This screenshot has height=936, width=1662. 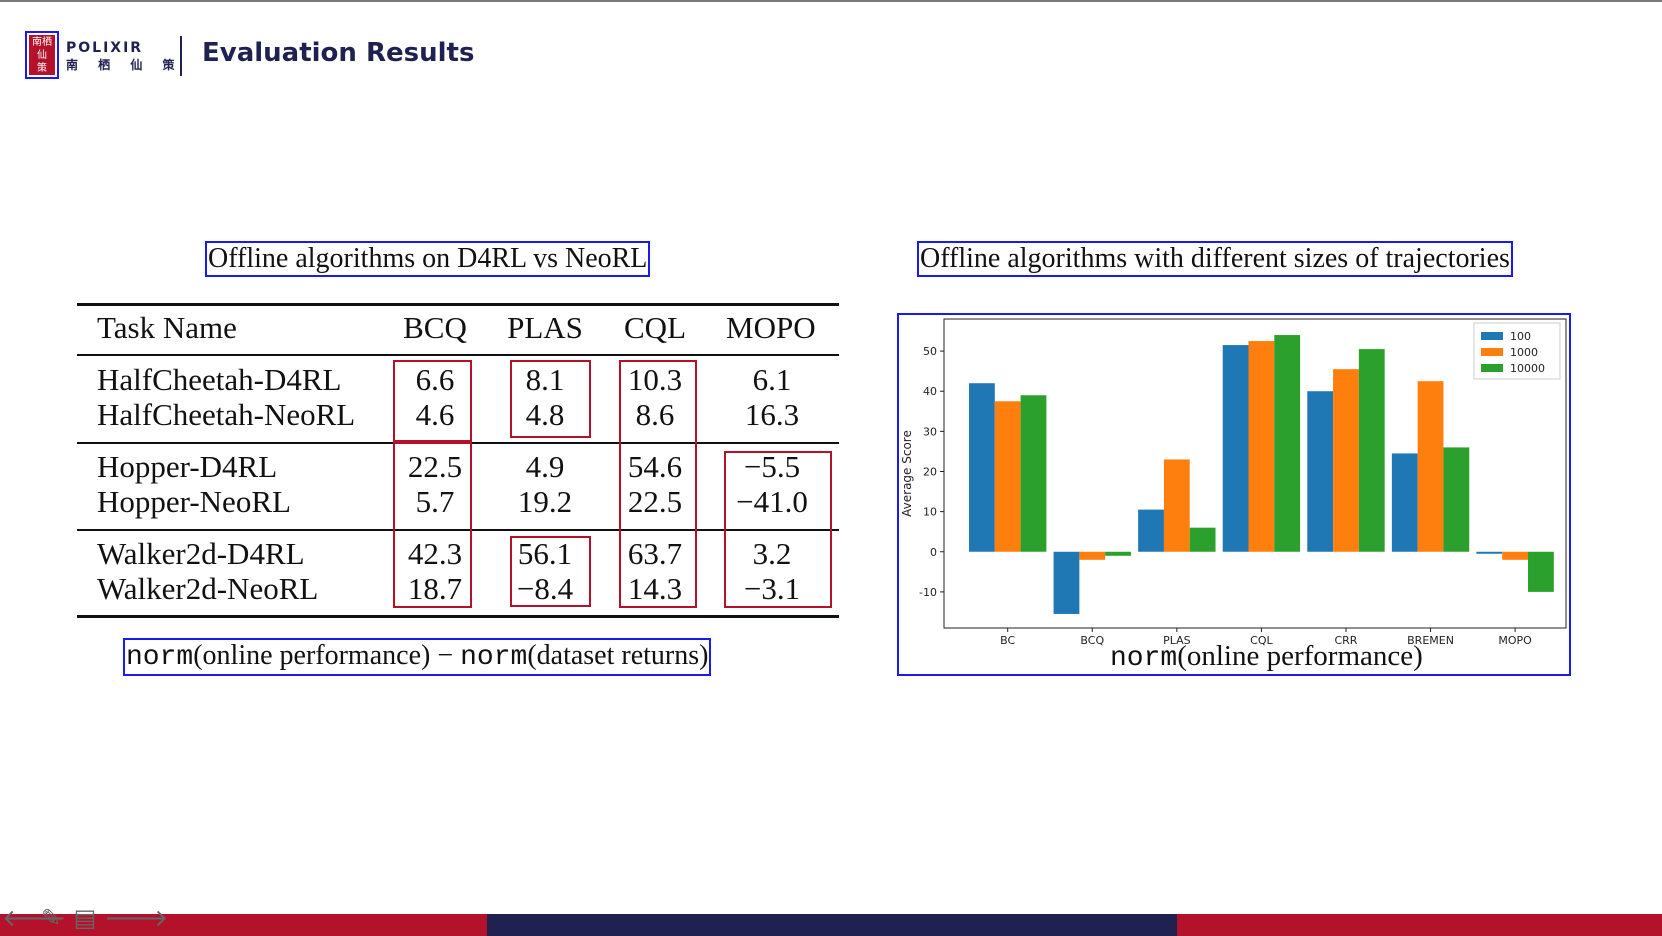 What do you see at coordinates (1033, 473) in the screenshot?
I see `bar-10000-bc` at bounding box center [1033, 473].